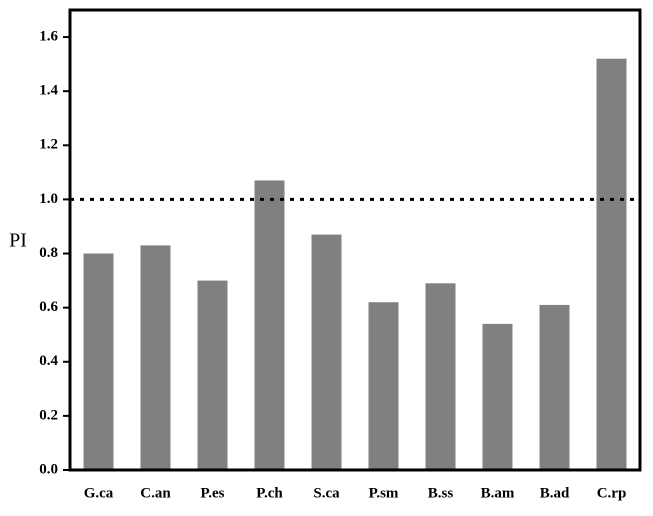 The width and height of the screenshot is (653, 516). What do you see at coordinates (48, 415) in the screenshot?
I see `y-tick-label: 0.2` at bounding box center [48, 415].